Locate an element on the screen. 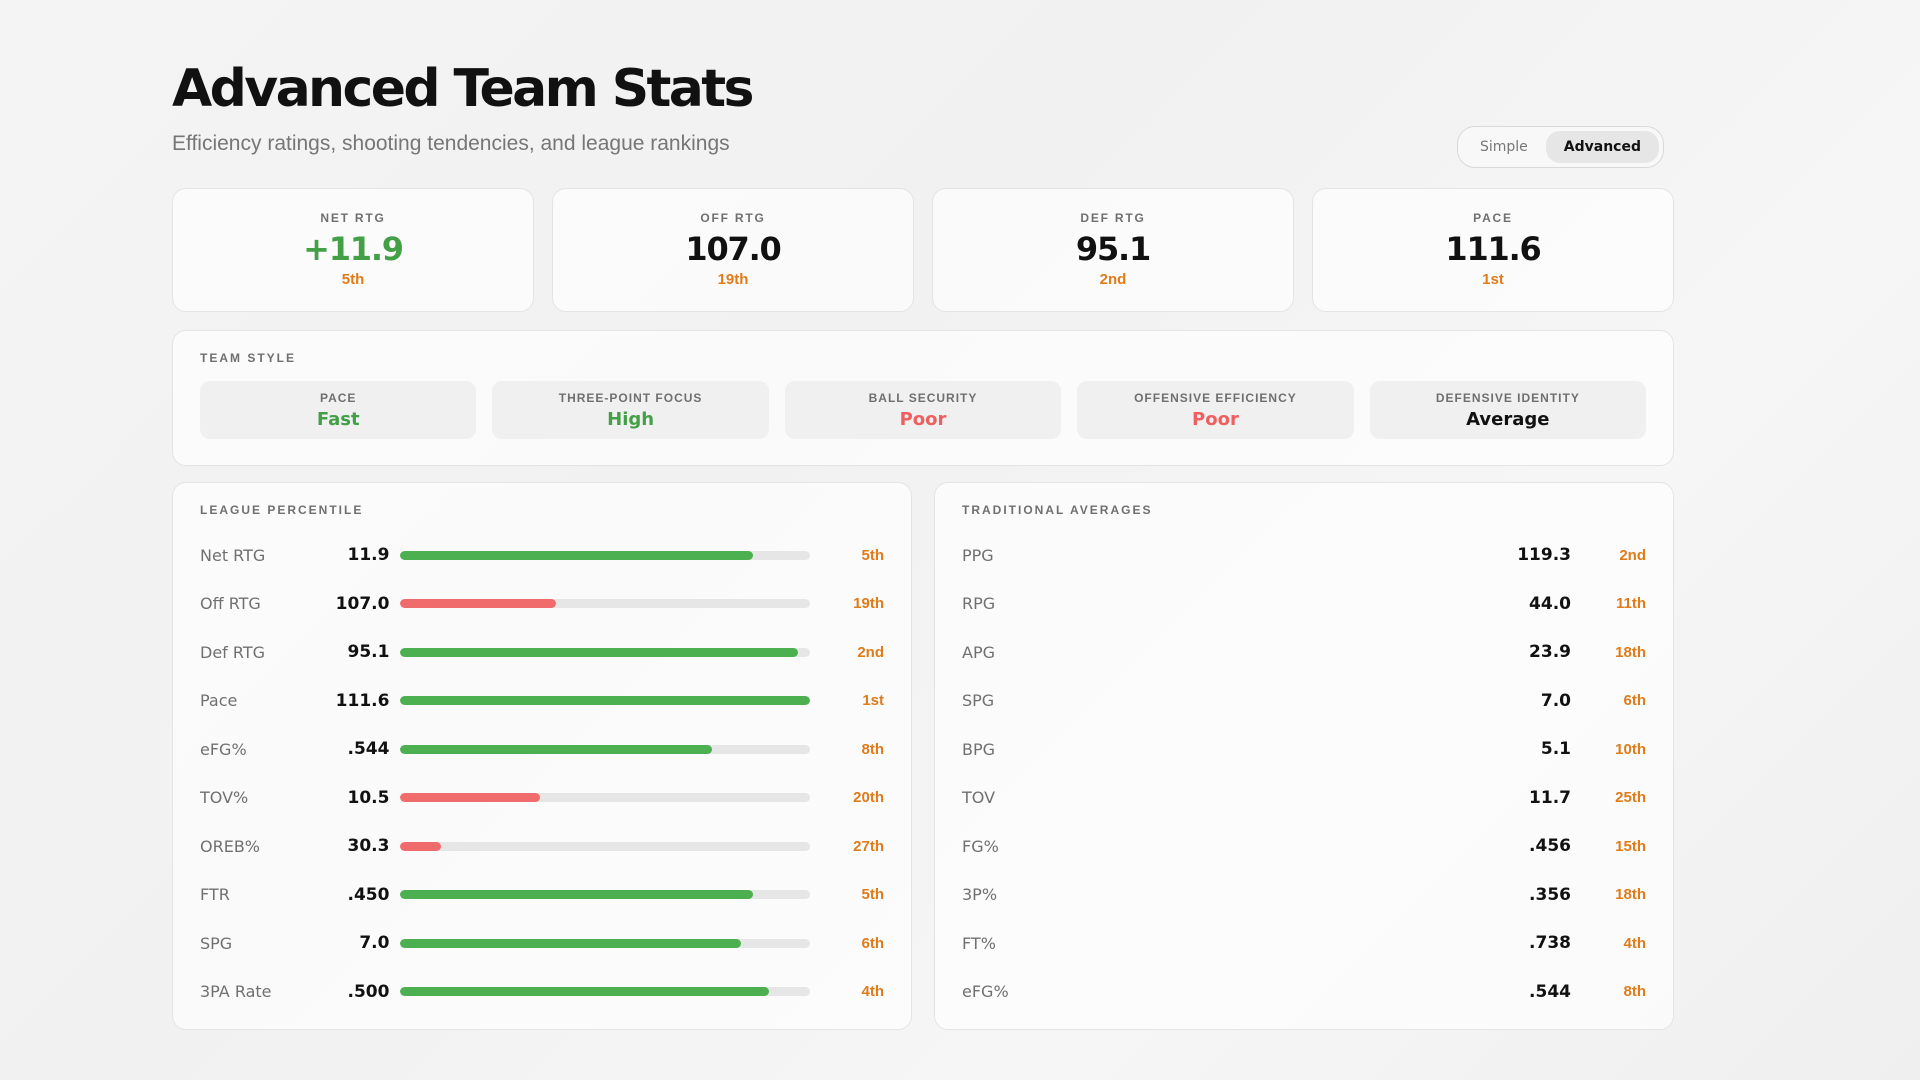  style-label: BALL SECURITY is located at coordinates (923, 398).